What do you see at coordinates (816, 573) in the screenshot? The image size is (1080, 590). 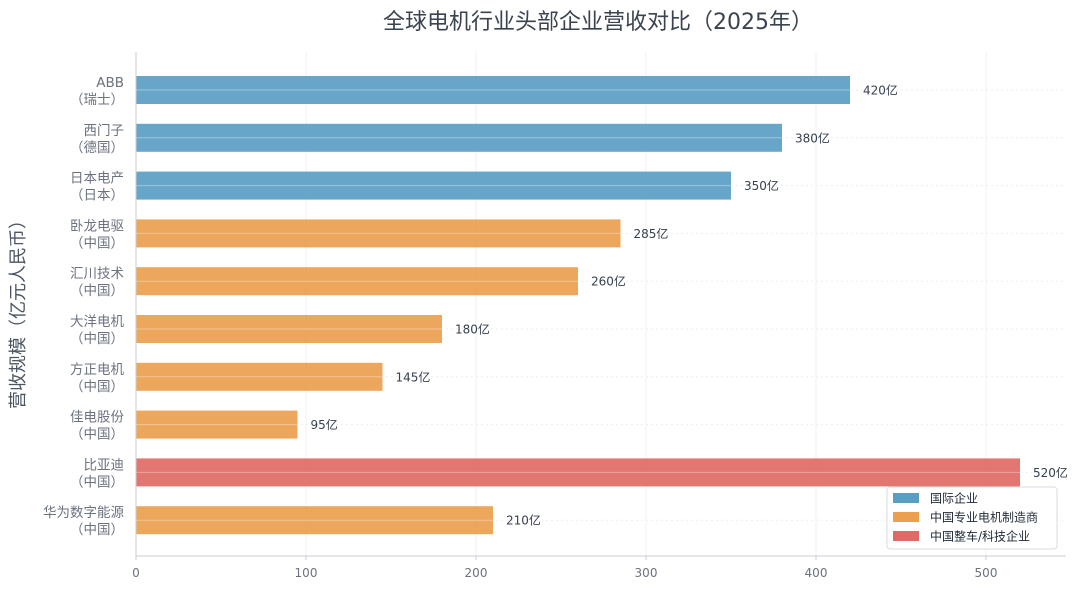 I see `x-tick-label-4: 400` at bounding box center [816, 573].